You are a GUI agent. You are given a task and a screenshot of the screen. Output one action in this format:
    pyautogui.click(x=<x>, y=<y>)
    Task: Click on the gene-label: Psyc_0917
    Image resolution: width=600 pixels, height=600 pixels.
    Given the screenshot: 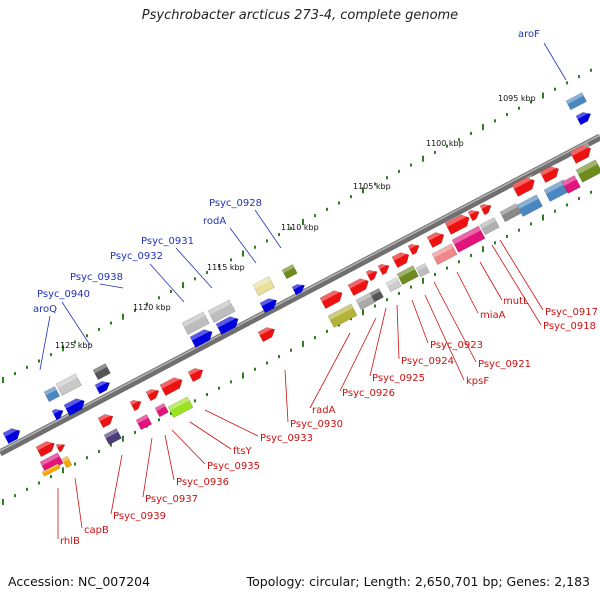 What is the action you would take?
    pyautogui.click(x=571, y=312)
    